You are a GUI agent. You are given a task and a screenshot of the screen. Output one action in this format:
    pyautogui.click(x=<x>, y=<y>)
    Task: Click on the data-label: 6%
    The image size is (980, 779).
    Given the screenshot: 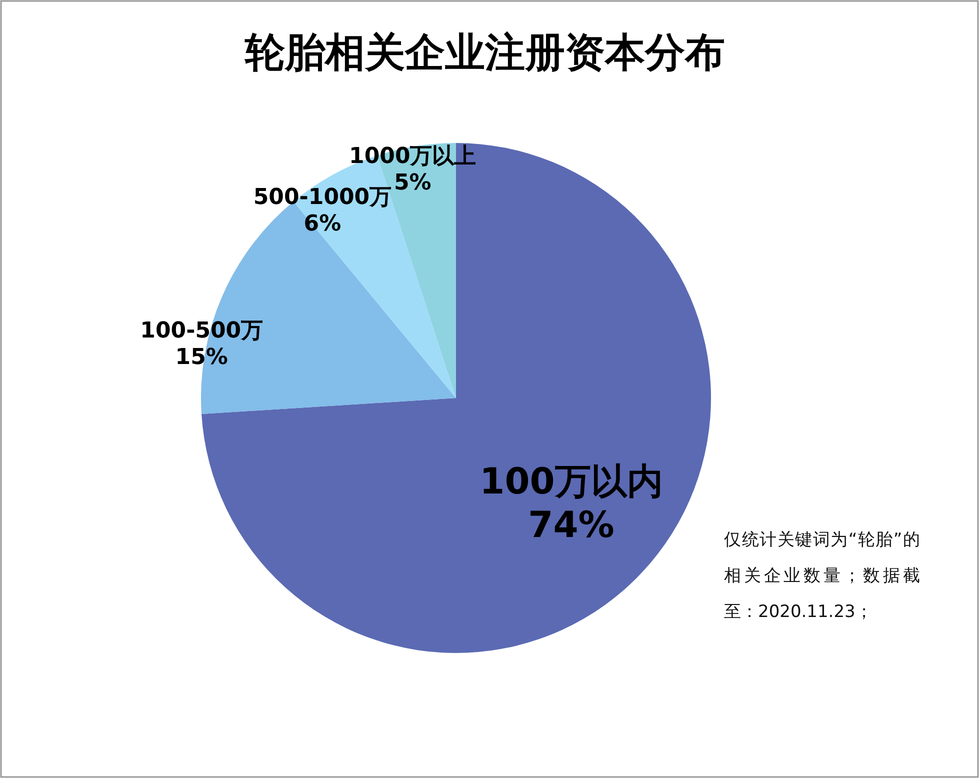 What is the action you would take?
    pyautogui.click(x=323, y=224)
    